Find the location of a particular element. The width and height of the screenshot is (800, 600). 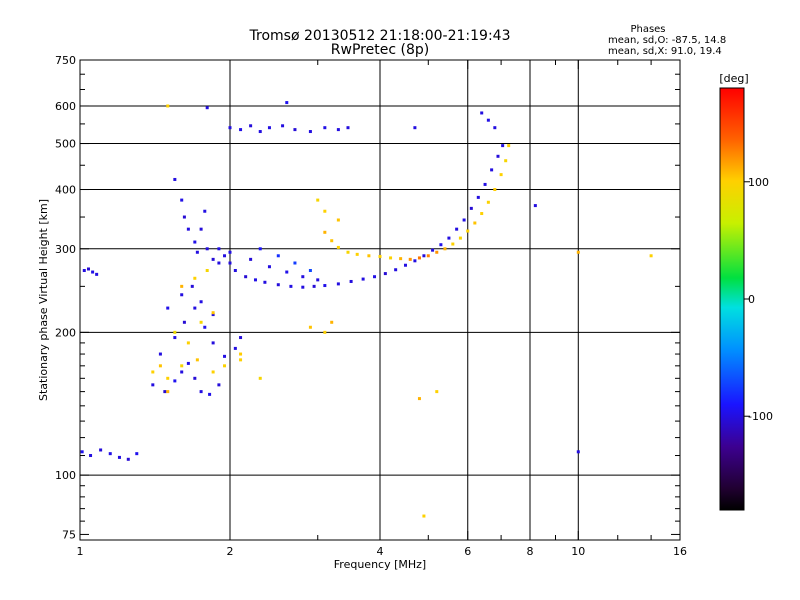

x-tick-label: 8 is located at coordinates (530, 551).